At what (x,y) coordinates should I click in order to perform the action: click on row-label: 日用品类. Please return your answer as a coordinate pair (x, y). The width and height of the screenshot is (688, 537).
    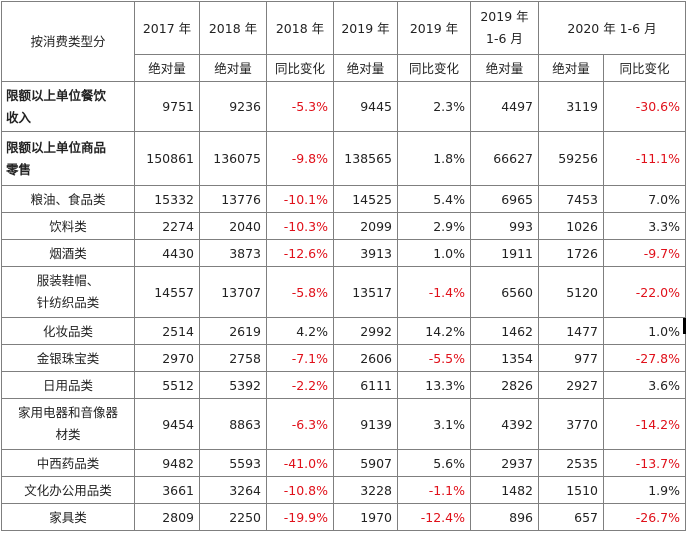
    Looking at the image, I should click on (68, 385).